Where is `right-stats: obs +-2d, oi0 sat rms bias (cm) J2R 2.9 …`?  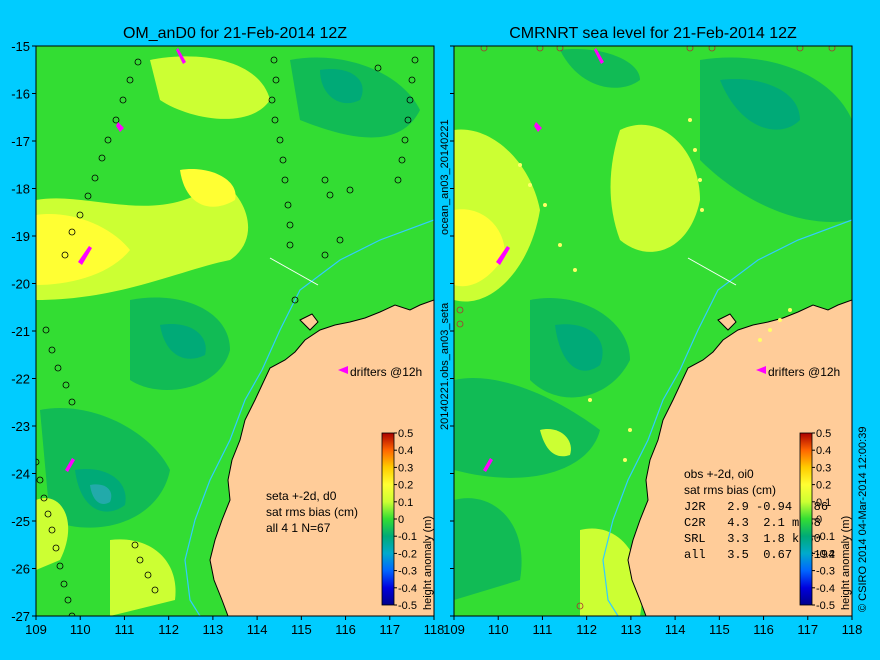 right-stats: obs +-2d, oi0 sat rms bias (cm) J2R 2.9 … is located at coordinates (759, 514).